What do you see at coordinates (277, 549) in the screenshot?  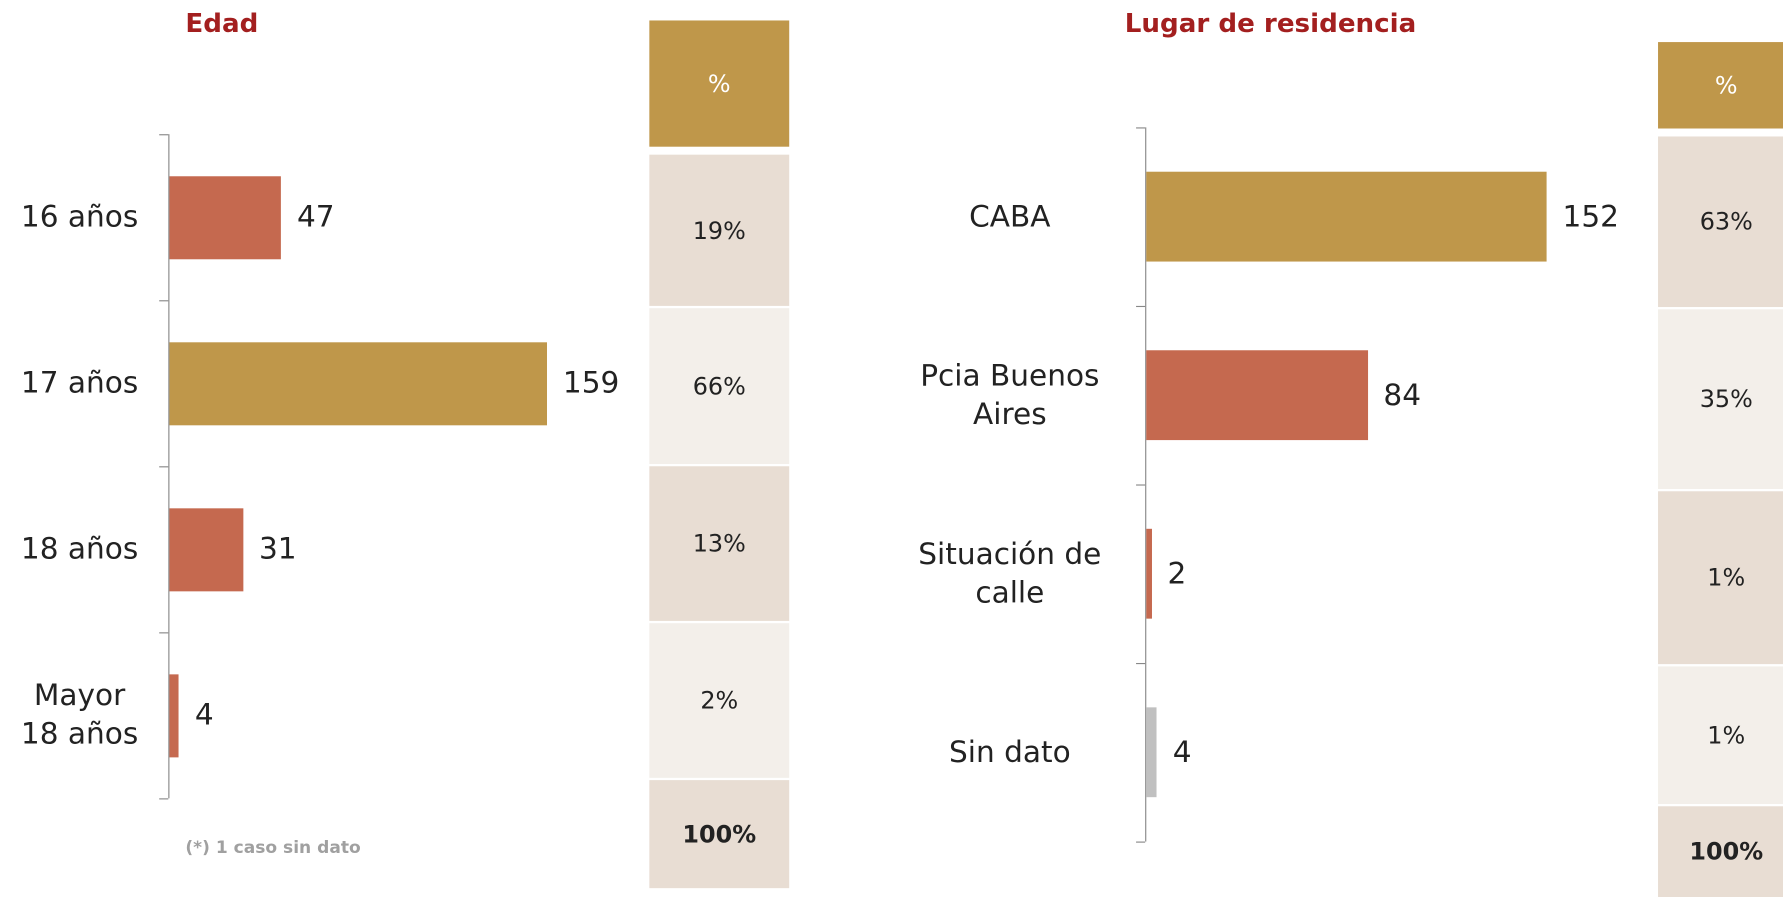 I see `value-label: 31` at bounding box center [277, 549].